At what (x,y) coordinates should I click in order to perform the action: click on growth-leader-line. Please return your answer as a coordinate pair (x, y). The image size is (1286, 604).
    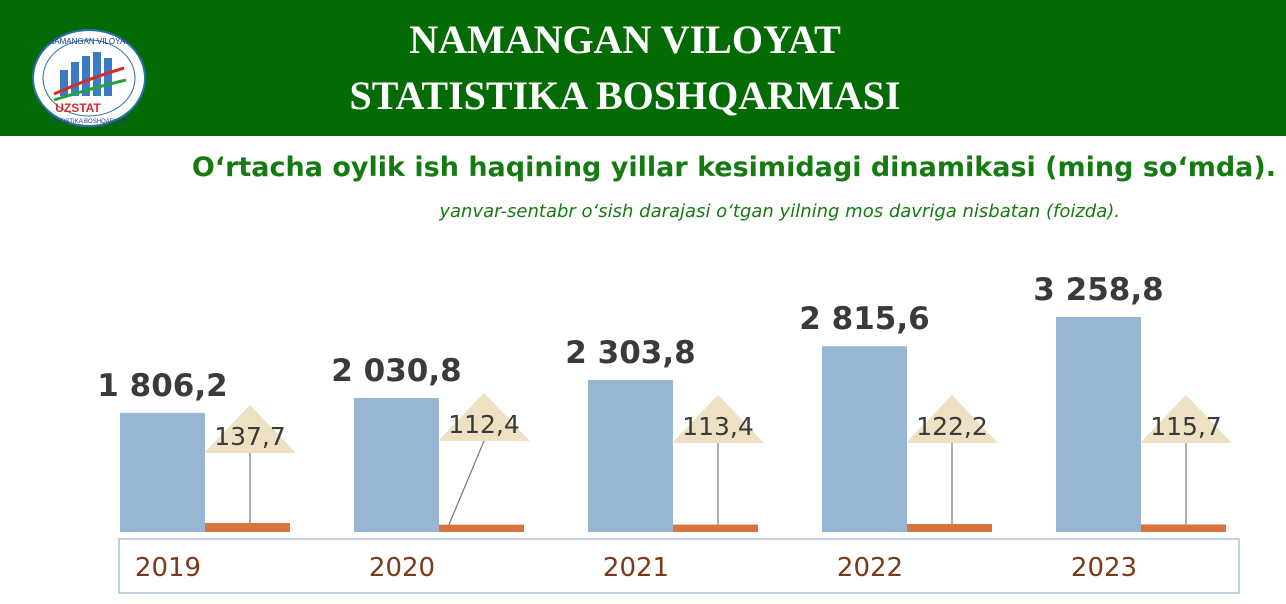
    Looking at the image, I should click on (466, 482).